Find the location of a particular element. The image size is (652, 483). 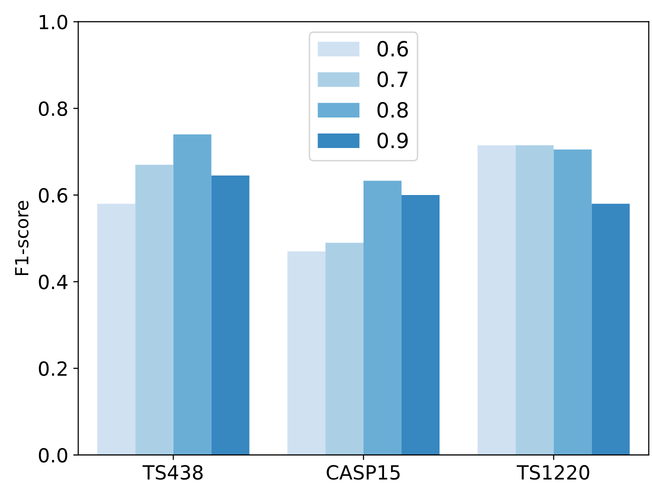

y-tick-label: 1.0 is located at coordinates (54, 22).